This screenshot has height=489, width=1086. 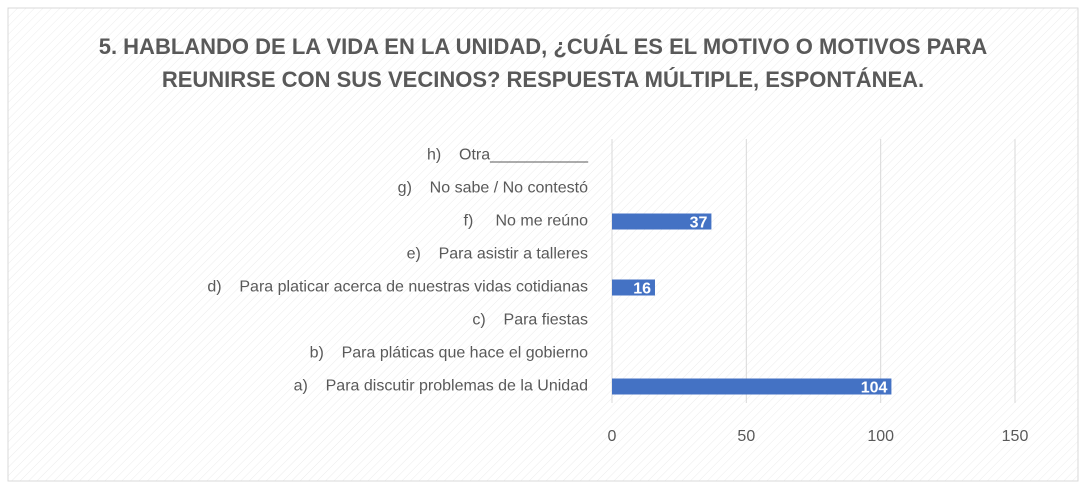 I want to click on y-tick-label: e) Para asistir a talleres, so click(x=497, y=254).